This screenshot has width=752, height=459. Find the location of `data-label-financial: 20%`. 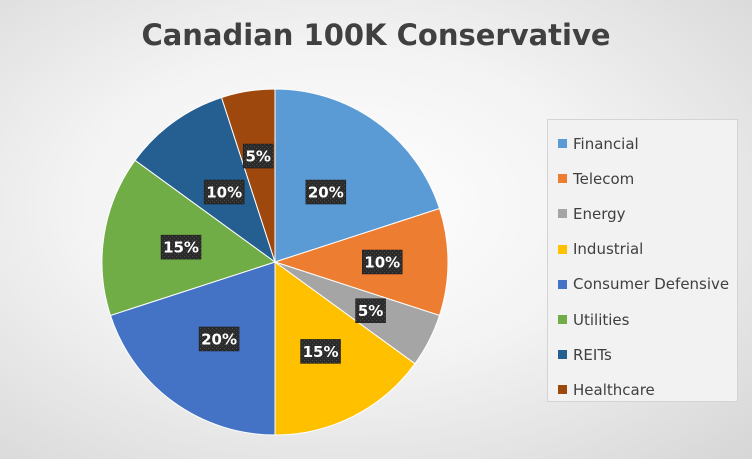

data-label-financial: 20% is located at coordinates (326, 192).